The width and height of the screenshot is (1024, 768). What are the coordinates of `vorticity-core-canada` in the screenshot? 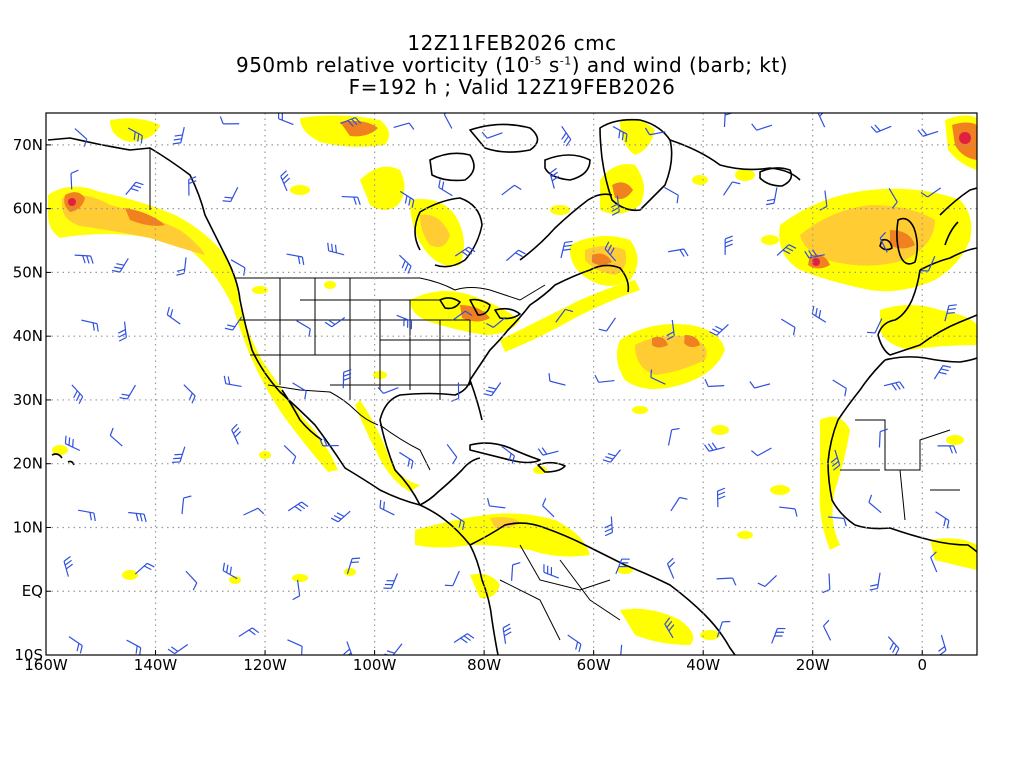 It's located at (435, 231).